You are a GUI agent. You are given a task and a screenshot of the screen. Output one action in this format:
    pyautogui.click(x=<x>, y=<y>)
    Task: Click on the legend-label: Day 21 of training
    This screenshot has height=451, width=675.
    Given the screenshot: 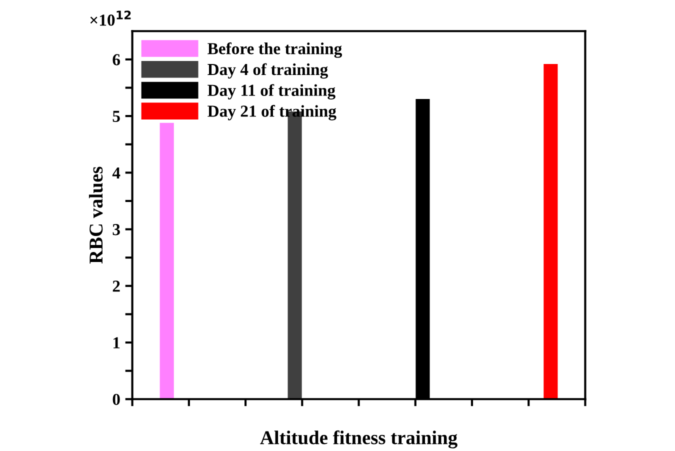 What is the action you would take?
    pyautogui.click(x=272, y=112)
    